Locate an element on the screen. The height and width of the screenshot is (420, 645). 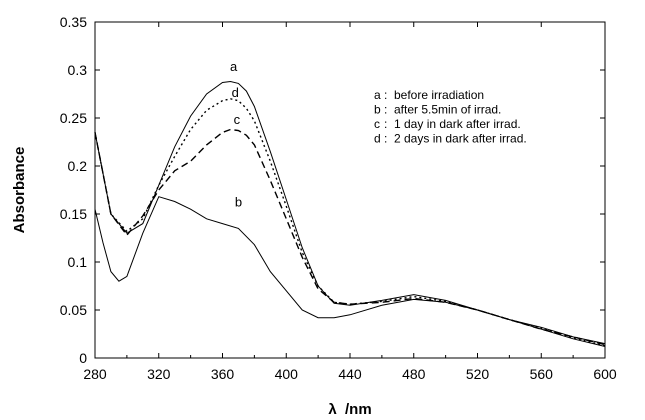
y-tick-label: 0.2 is located at coordinates (78, 166).